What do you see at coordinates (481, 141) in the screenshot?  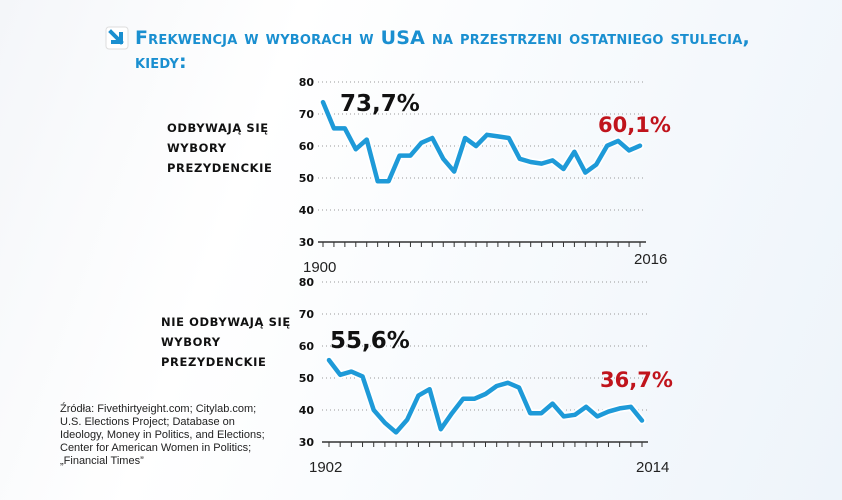 I see `chart1-series-line` at bounding box center [481, 141].